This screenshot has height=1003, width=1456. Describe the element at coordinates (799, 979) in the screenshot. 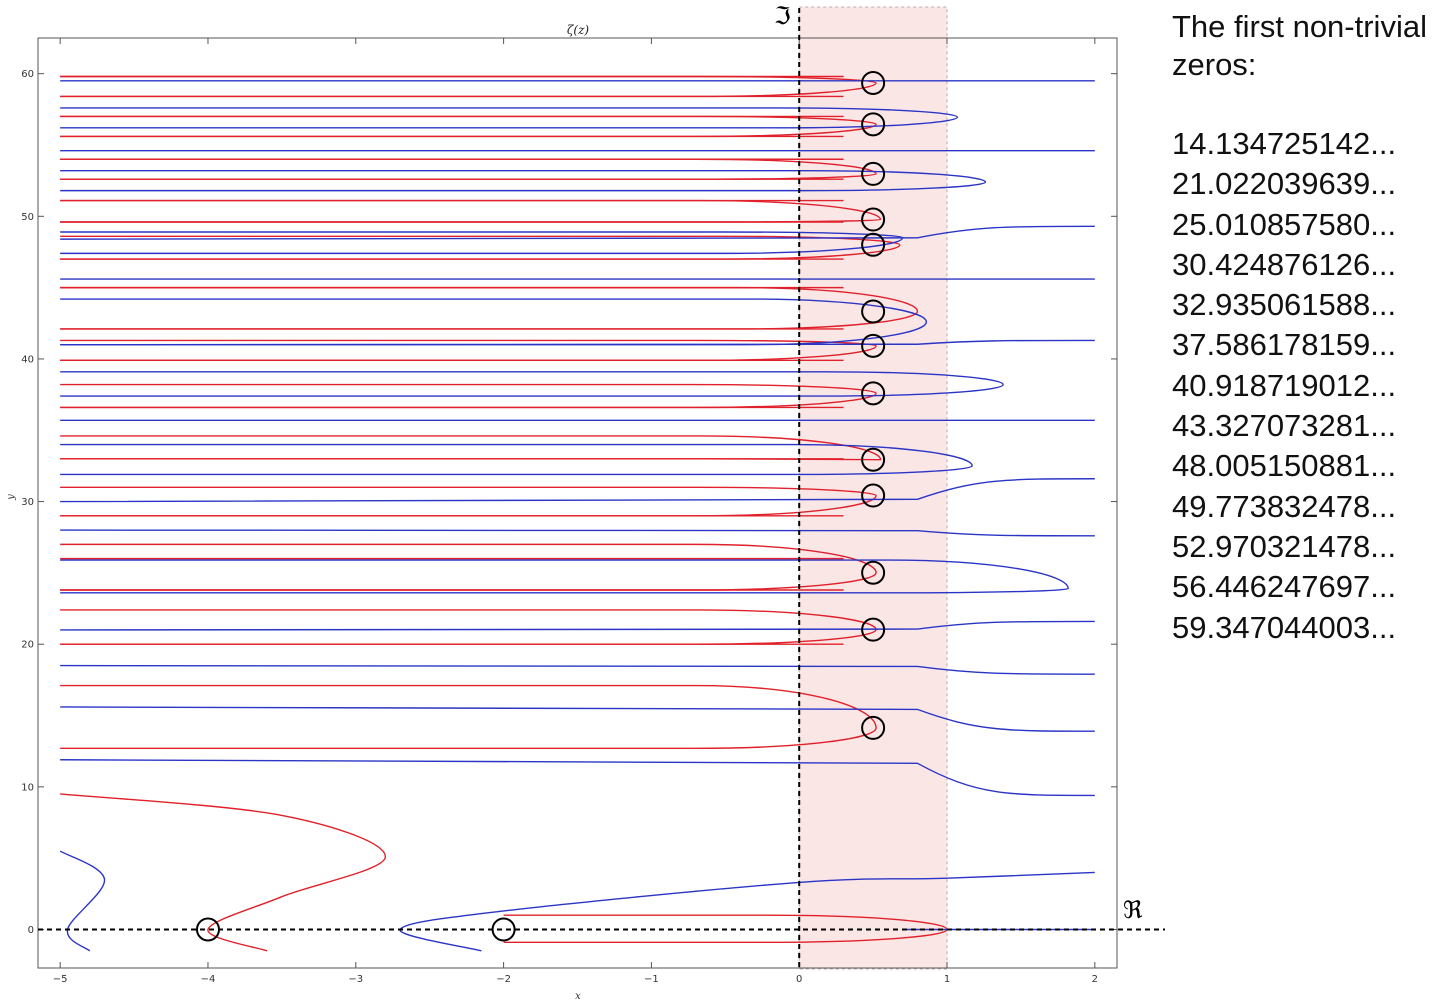

I see `x-tick-label: 0` at that location.